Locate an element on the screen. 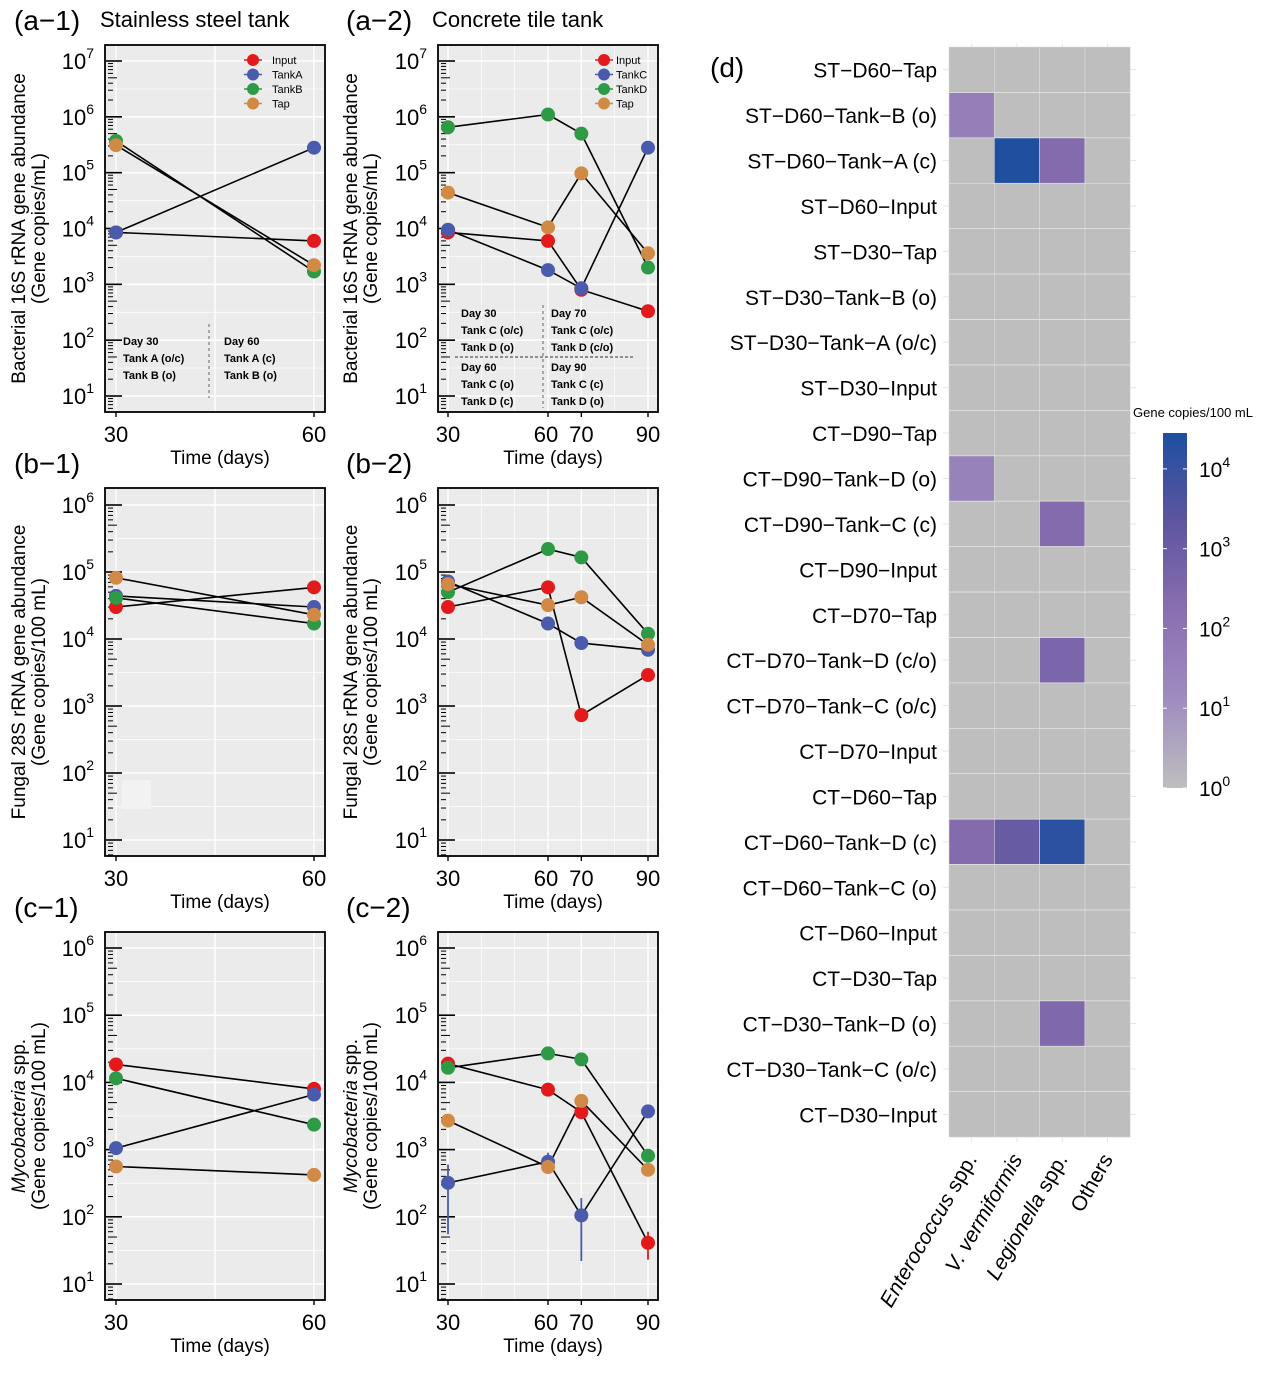 Image resolution: width=1280 pixels, height=1373 pixels. plot-frame is located at coordinates (215, 672).